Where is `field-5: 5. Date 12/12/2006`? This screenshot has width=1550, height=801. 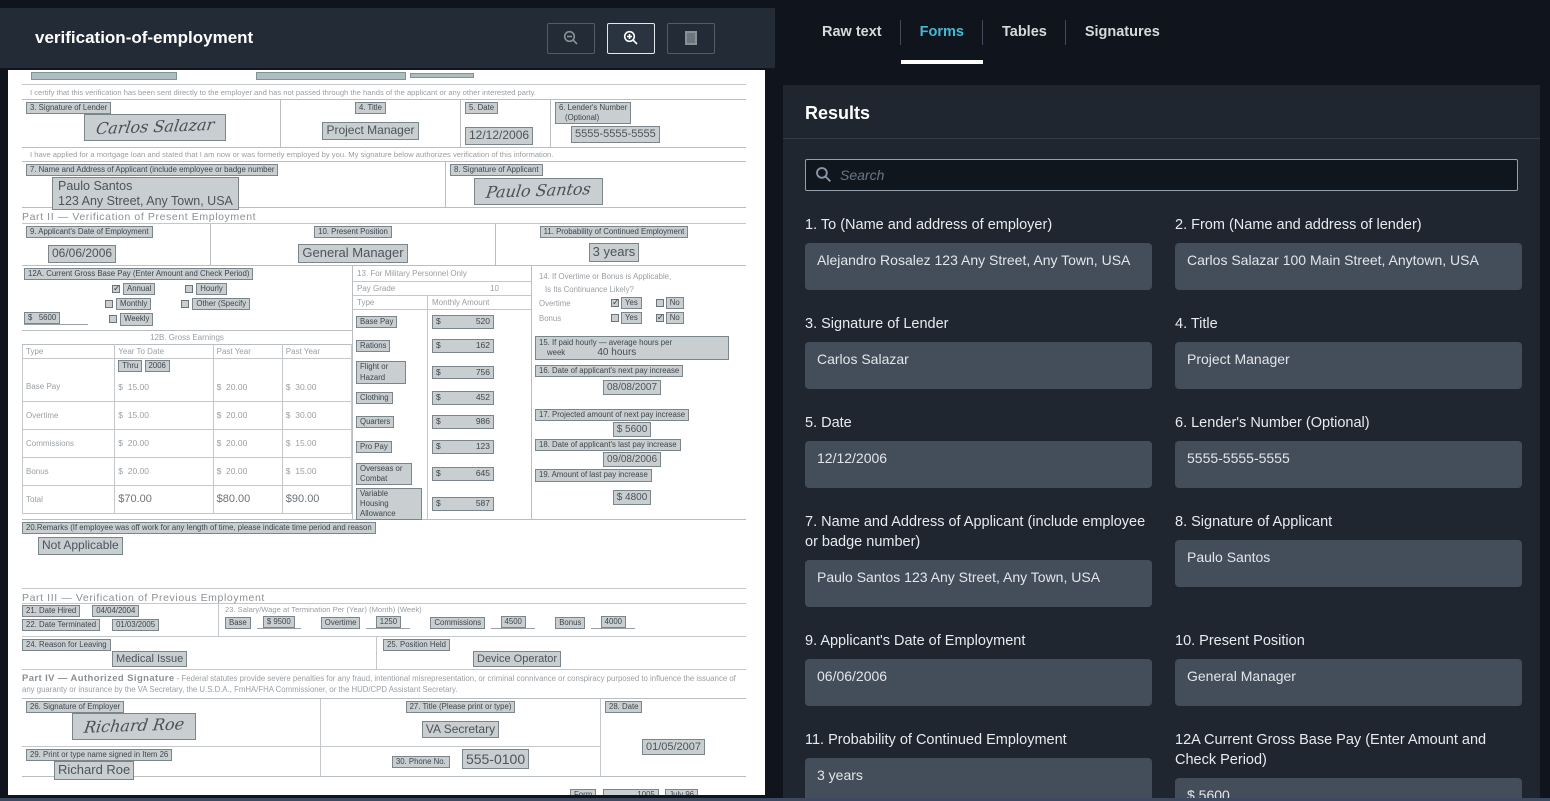 field-5: 5. Date 12/12/2006 is located at coordinates (505, 123).